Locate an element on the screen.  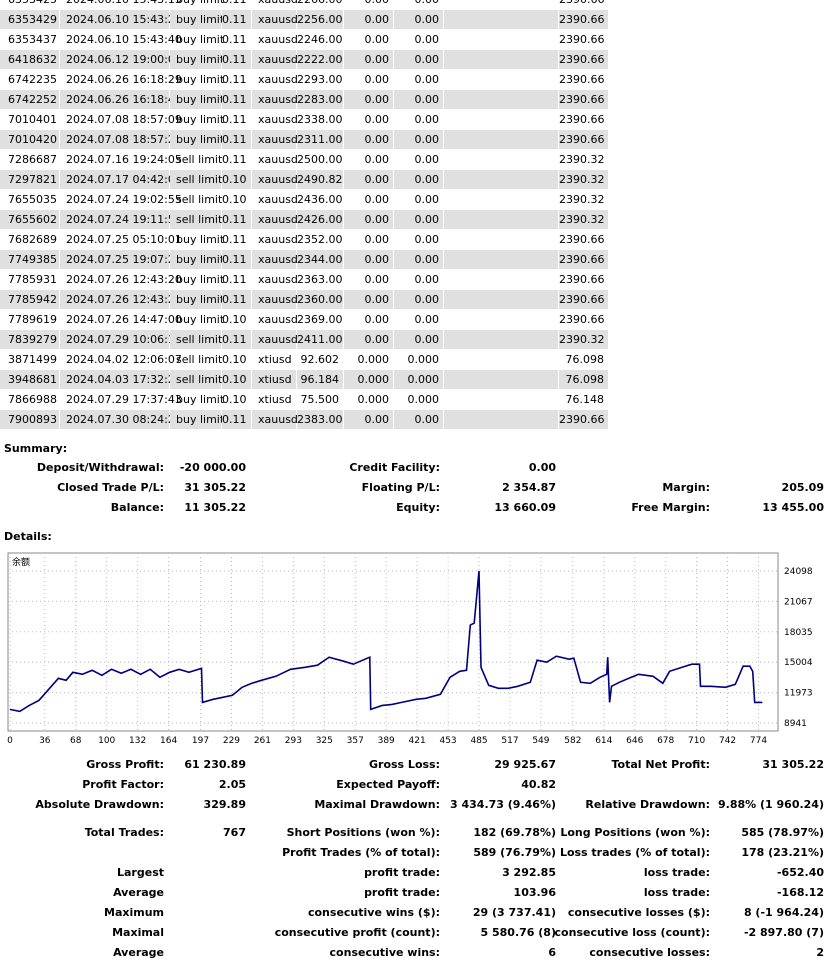
summary-title: Summary: is located at coordinates (36, 448).